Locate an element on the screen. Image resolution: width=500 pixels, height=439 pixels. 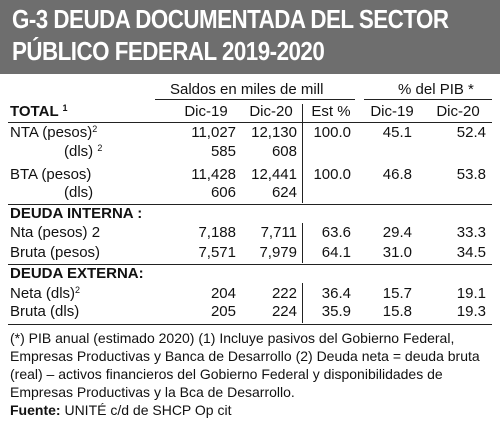
cell-value: 12,441 is located at coordinates (274, 174).